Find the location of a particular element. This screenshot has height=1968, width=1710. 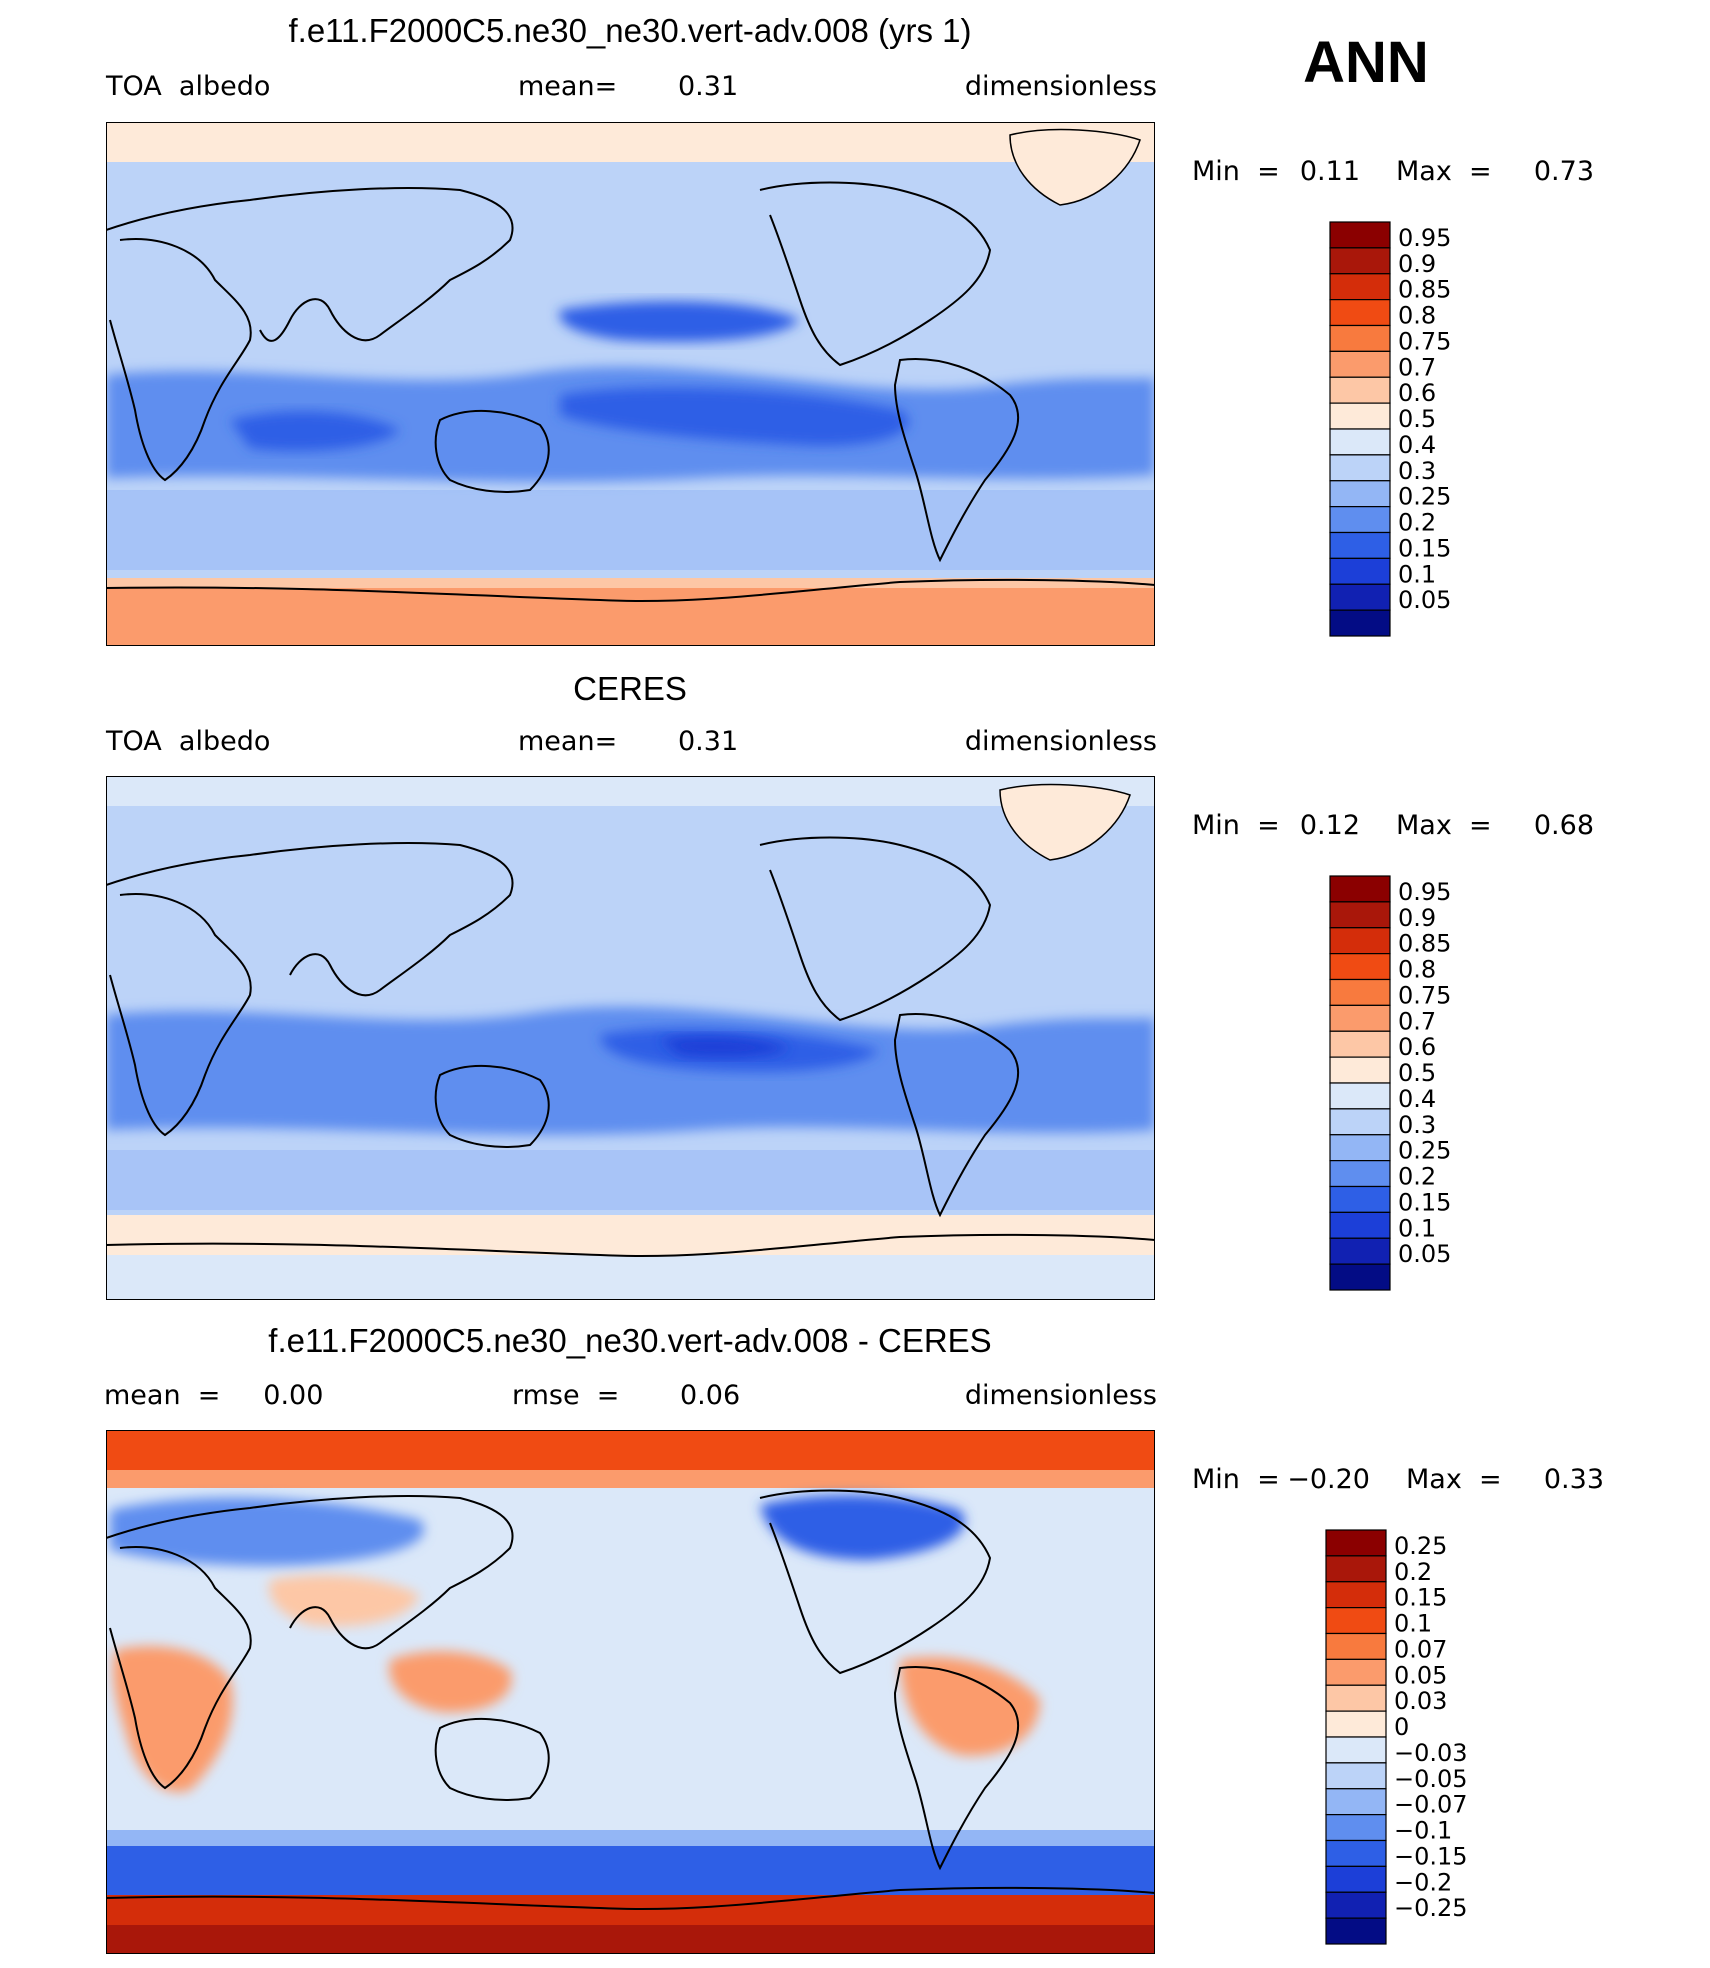

colorbar-level-label: 0.4 is located at coordinates (1417, 1099).